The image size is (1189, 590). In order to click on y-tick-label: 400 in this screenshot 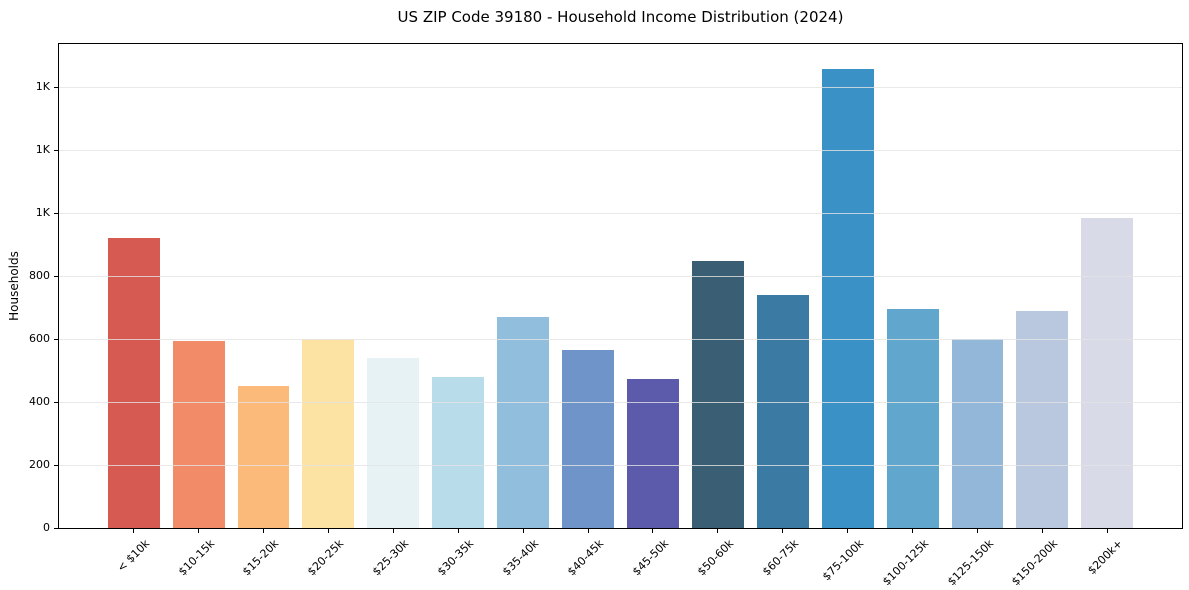, I will do `click(39, 402)`.